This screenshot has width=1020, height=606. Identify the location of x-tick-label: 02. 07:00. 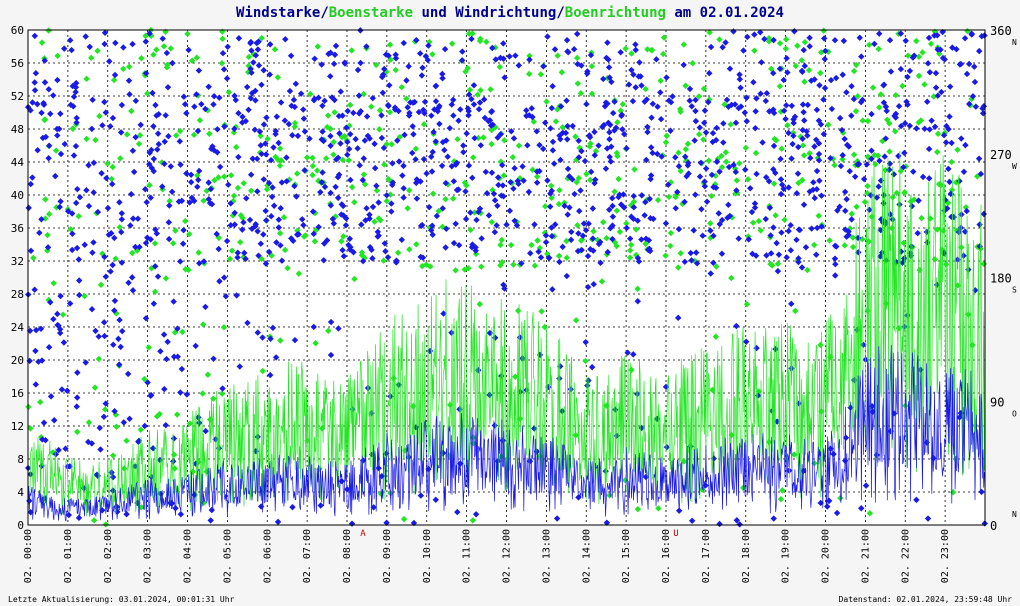
(307, 556).